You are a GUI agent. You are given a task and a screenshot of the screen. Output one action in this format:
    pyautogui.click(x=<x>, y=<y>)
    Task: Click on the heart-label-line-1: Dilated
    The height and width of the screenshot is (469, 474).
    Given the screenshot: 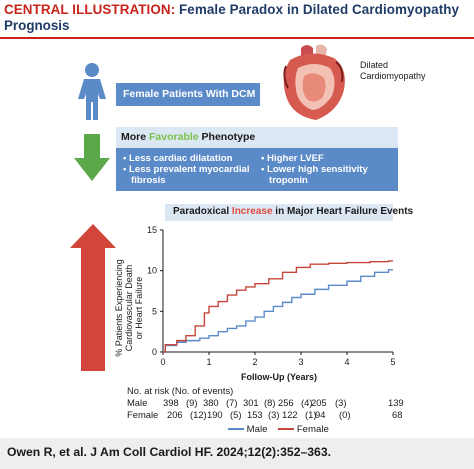 What is the action you would take?
    pyautogui.click(x=374, y=65)
    